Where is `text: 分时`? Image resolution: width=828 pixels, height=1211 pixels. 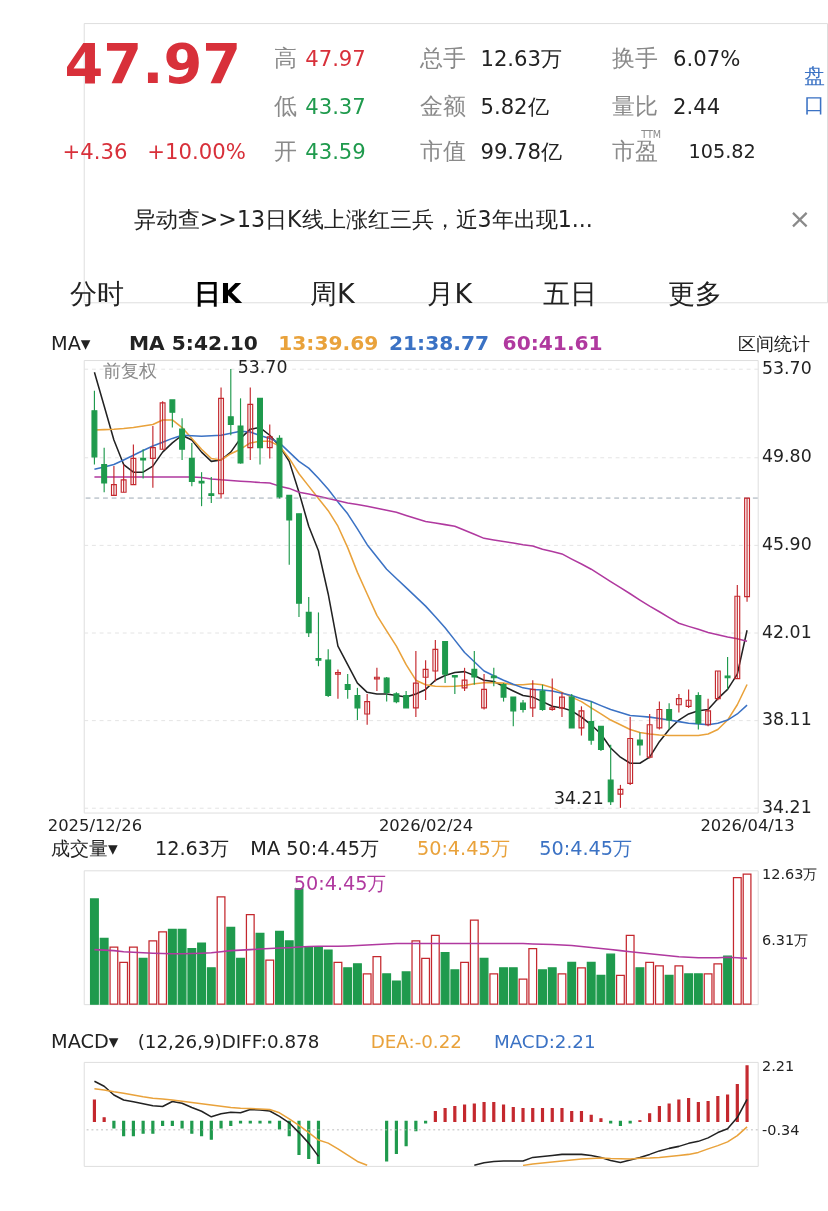
text: 分时 is located at coordinates (97, 294).